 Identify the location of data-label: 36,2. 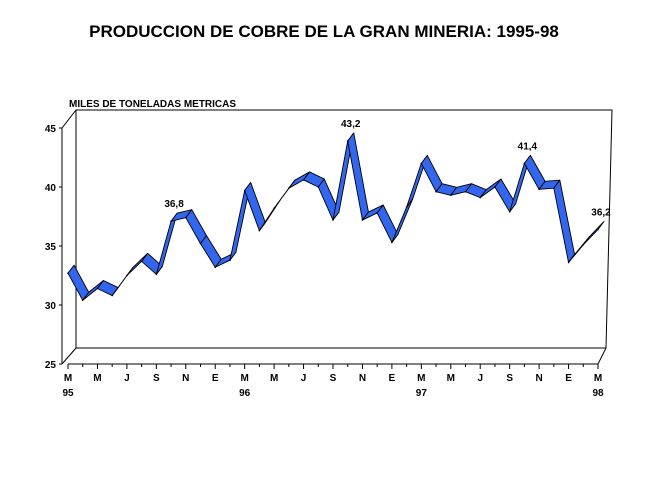
(601, 212).